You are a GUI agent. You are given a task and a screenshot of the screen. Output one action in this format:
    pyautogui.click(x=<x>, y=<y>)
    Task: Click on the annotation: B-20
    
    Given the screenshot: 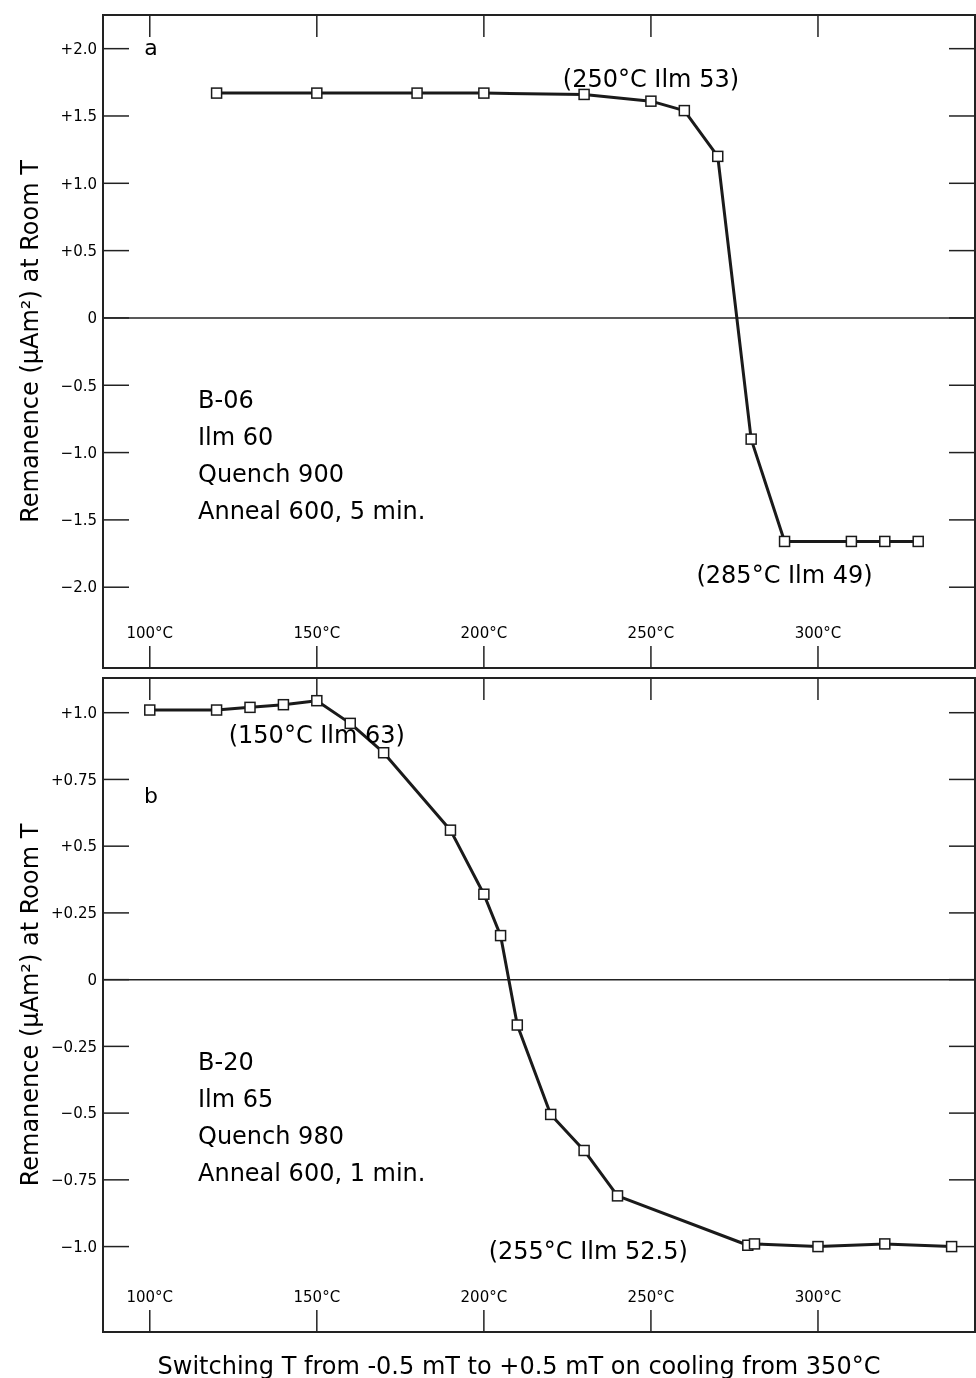 What is the action you would take?
    pyautogui.click(x=226, y=1061)
    